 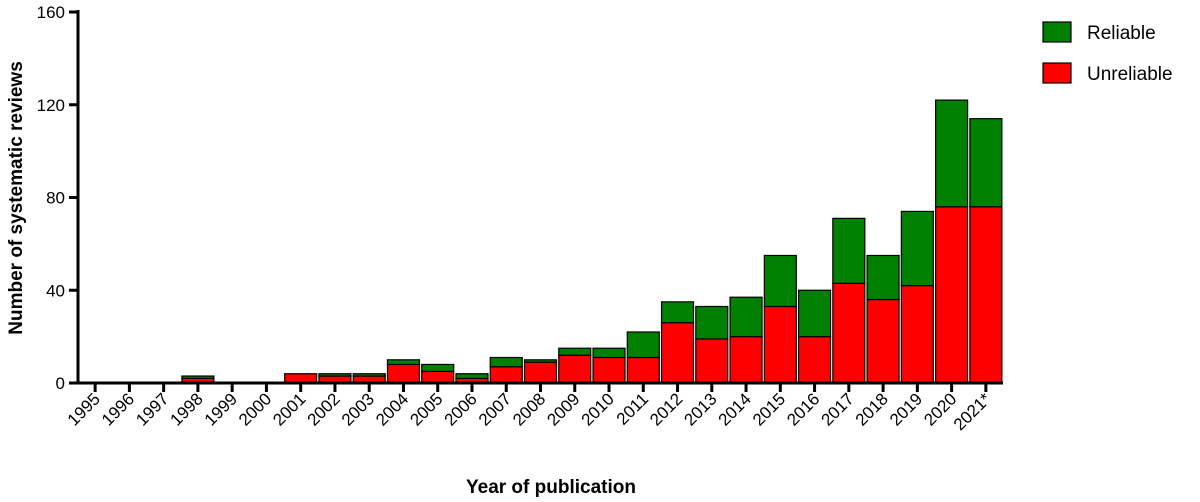 What do you see at coordinates (666, 409) in the screenshot?
I see `x-tick-label: 2012` at bounding box center [666, 409].